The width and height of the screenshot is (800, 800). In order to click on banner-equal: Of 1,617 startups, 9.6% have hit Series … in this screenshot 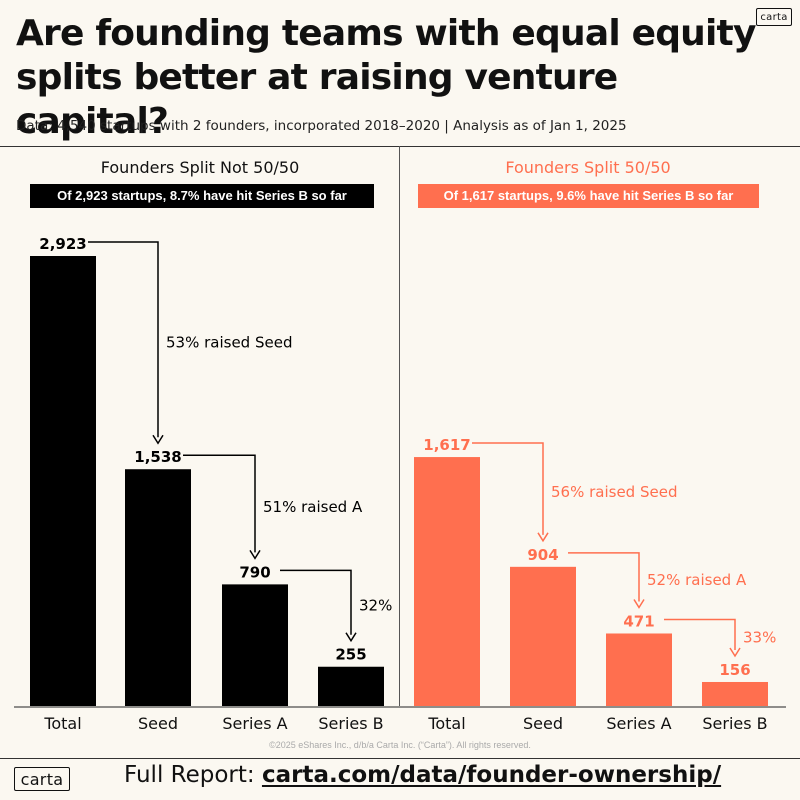, I will do `click(588, 196)`.